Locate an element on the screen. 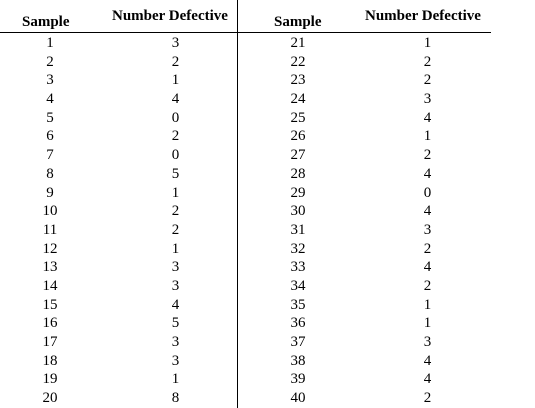  sample-number-cell: 2 is located at coordinates (50, 61).